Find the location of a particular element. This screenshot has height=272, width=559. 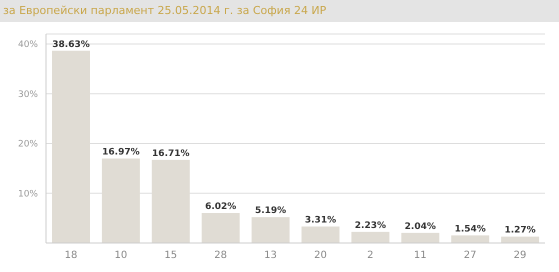

data-label: 38.63% is located at coordinates (71, 45).